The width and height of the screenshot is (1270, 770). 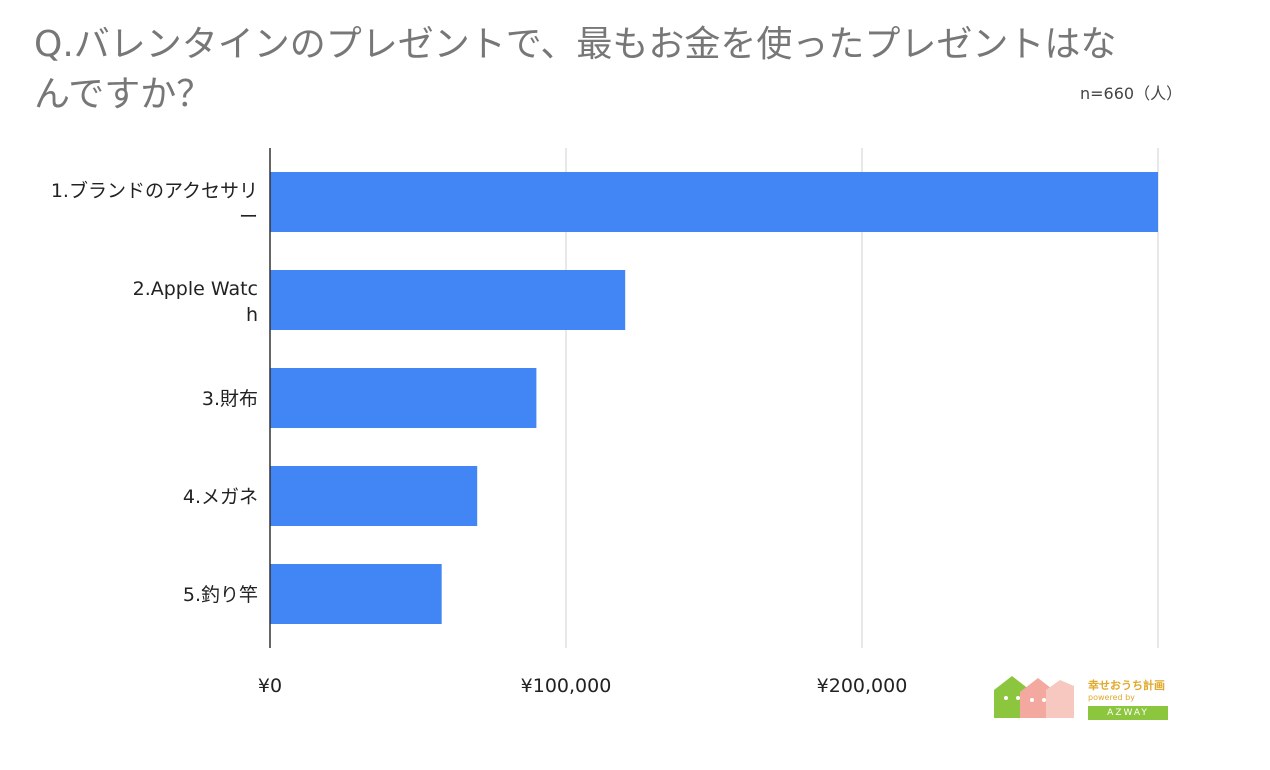 I want to click on logo-brand: AZWAY, so click(x=1128, y=713).